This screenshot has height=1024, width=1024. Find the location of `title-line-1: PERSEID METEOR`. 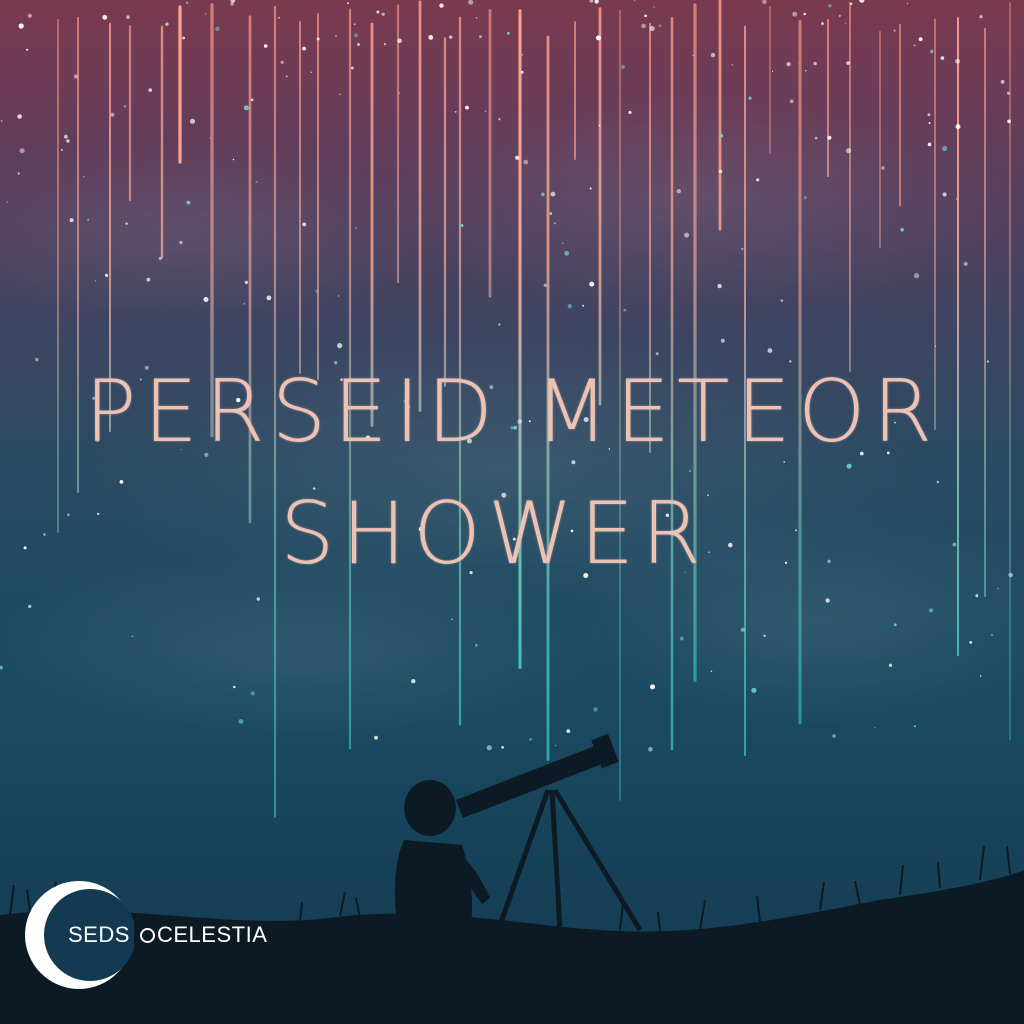

title-line-1: PERSEID METEOR is located at coordinates (512, 412).